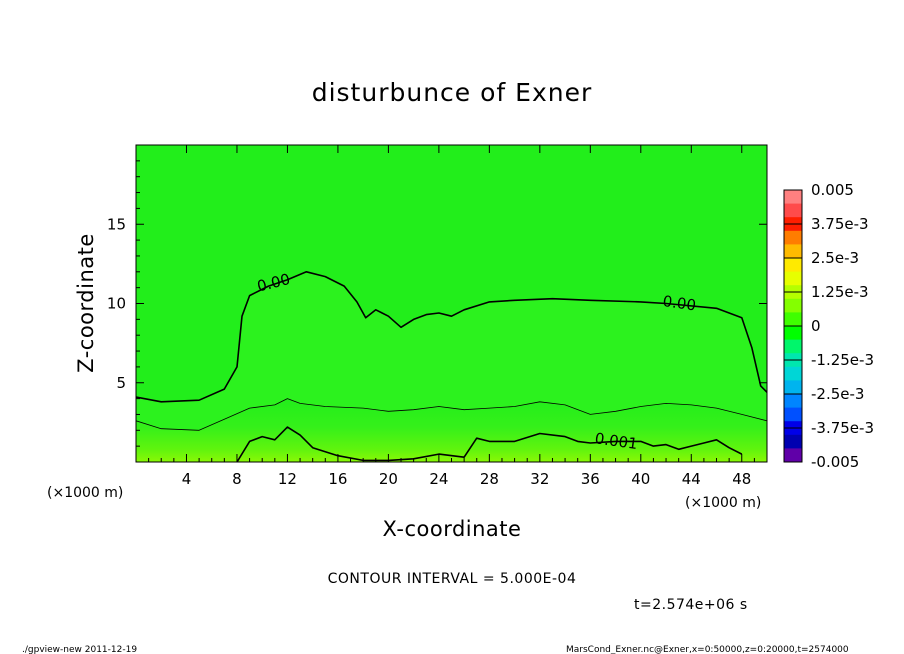  I want to click on x-tick-label: 24, so click(438, 479).